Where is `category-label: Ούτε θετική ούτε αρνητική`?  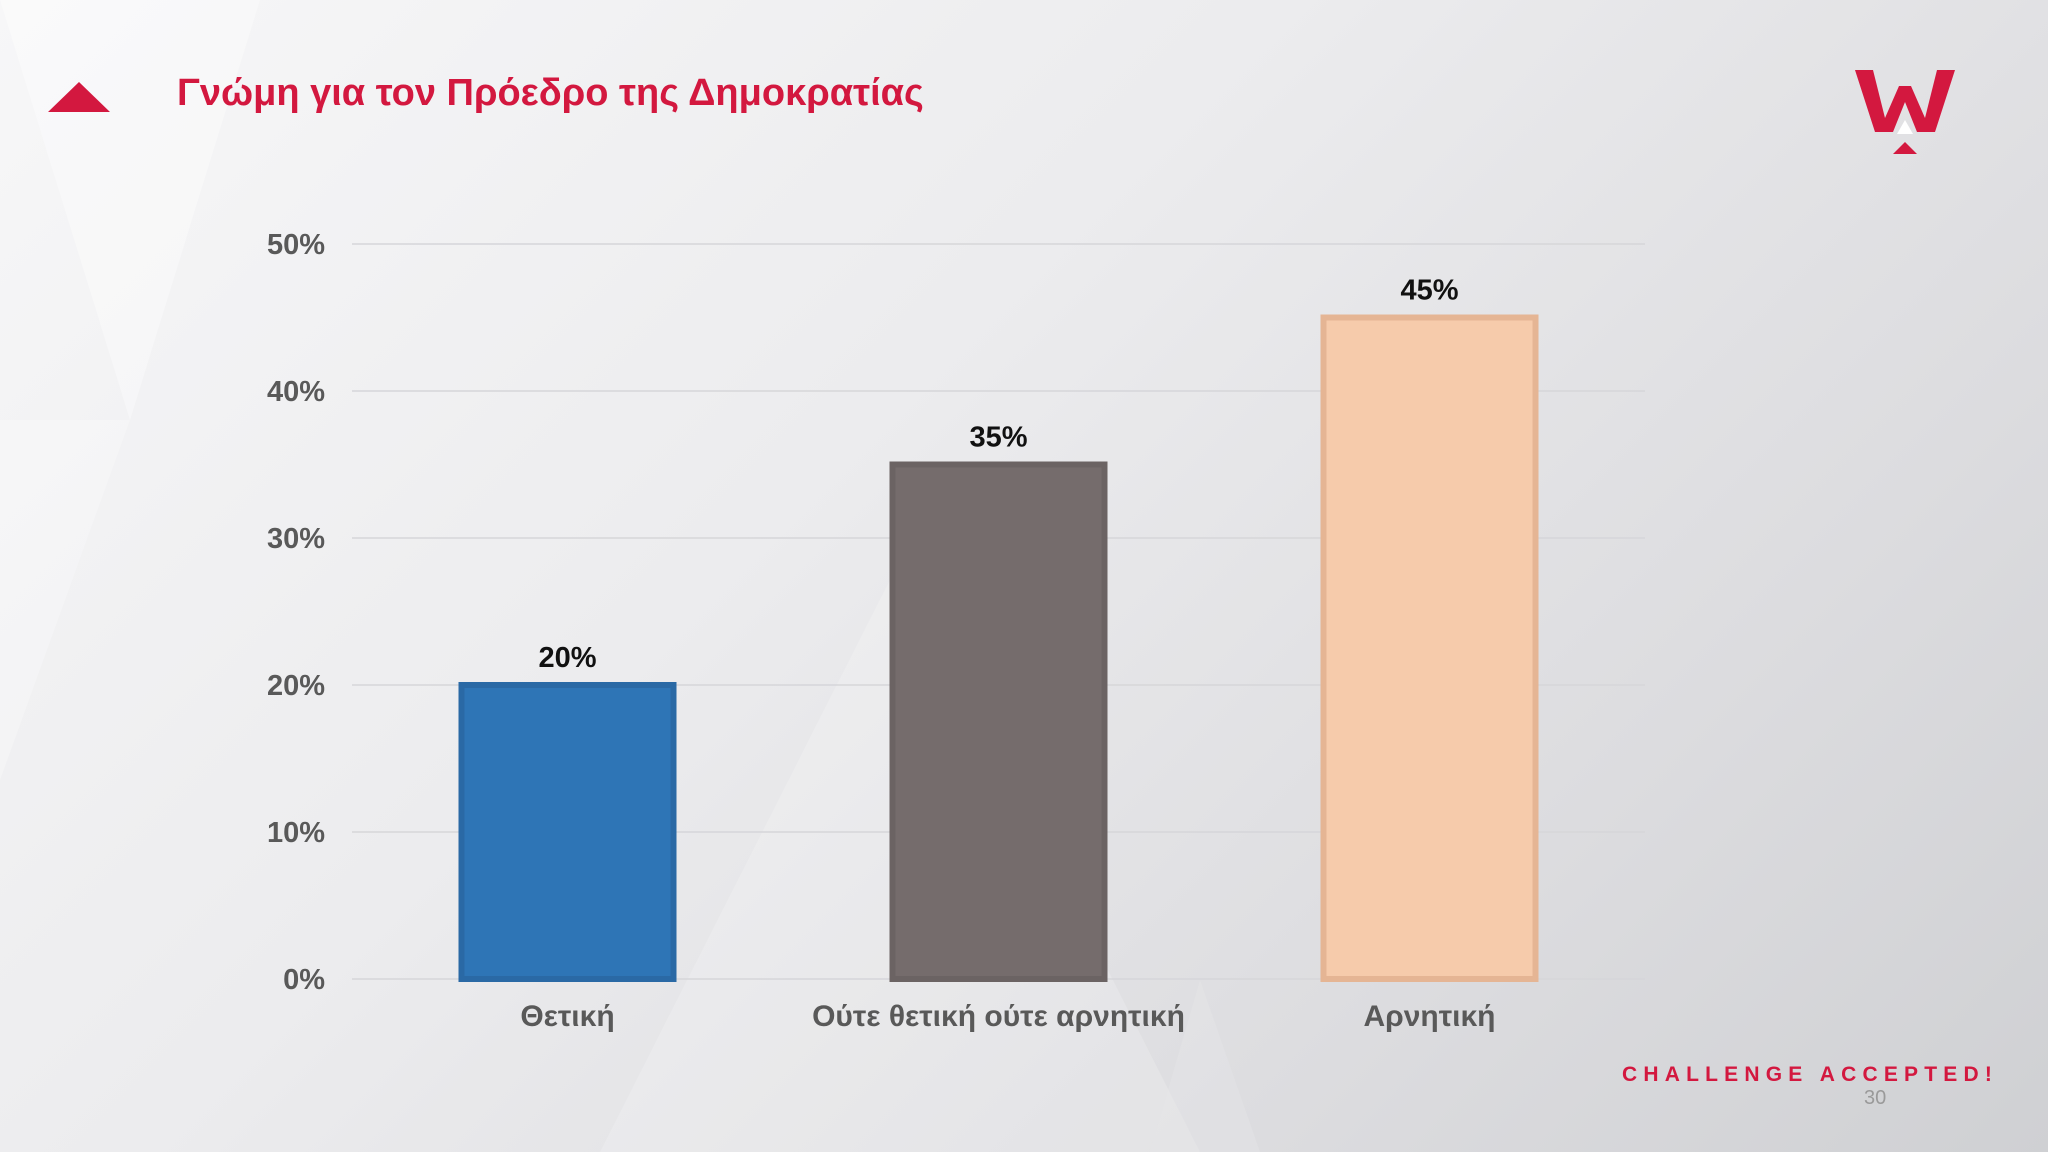 category-label: Ούτε θετική ούτε αρνητική is located at coordinates (998, 1016).